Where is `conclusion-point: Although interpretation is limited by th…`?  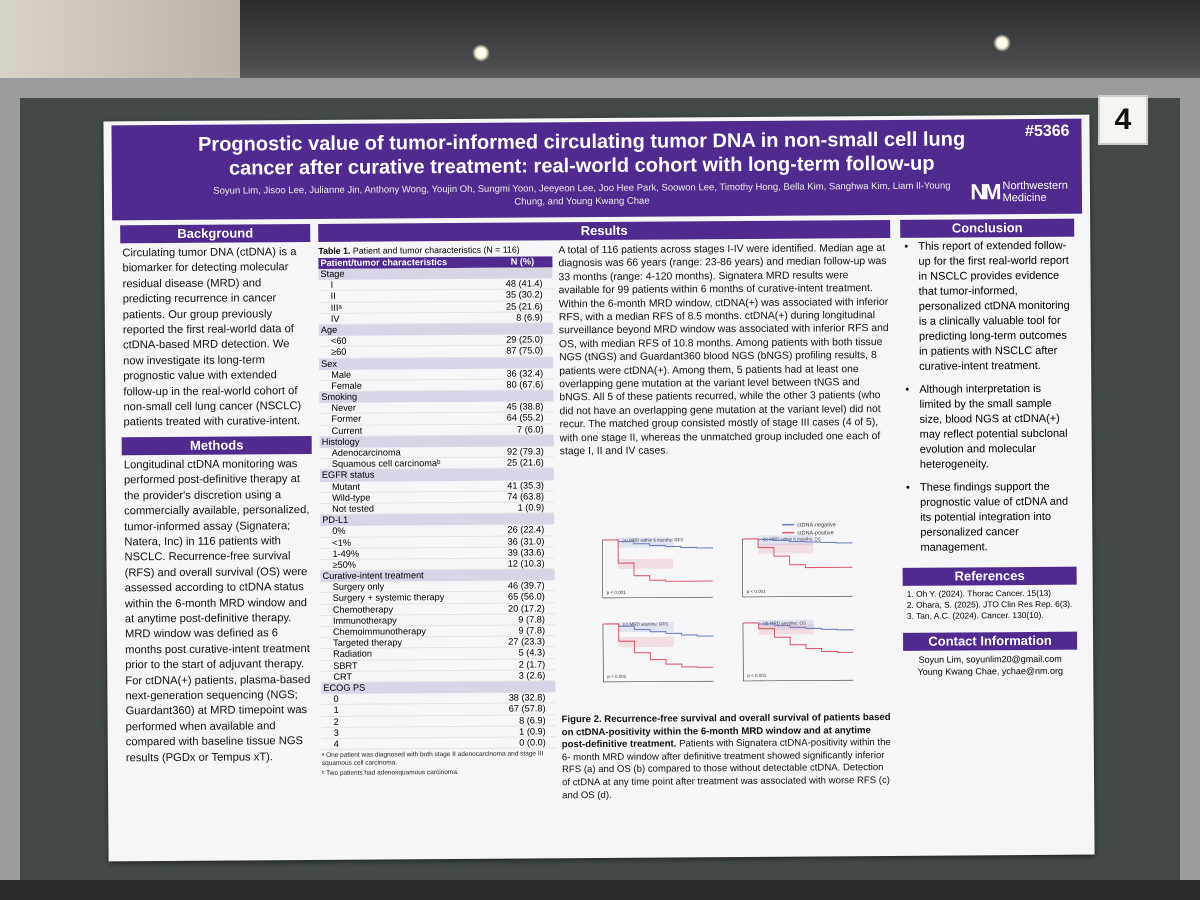 conclusion-point: Although interpretation is limited by th… is located at coordinates (988, 427).